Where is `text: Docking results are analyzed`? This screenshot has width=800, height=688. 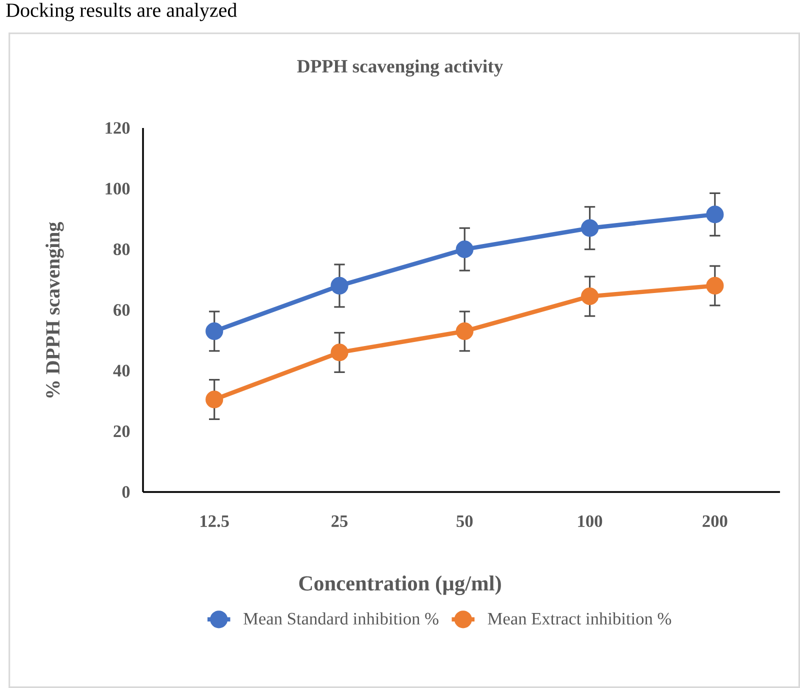
text: Docking results are analyzed is located at coordinates (121, 12).